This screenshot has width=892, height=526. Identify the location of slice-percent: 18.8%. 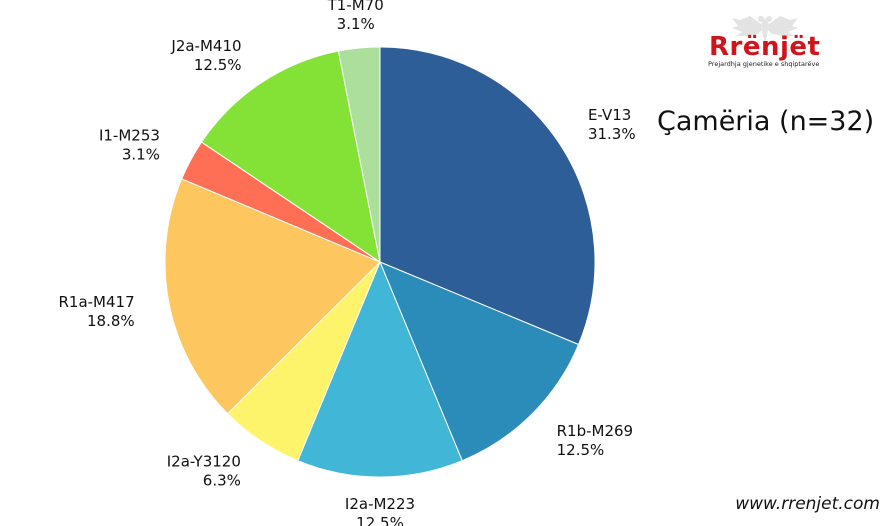
(111, 321).